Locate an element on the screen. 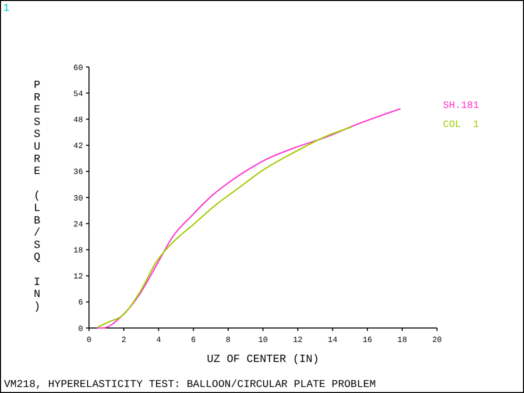 The width and height of the screenshot is (524, 393). text: VM218, HYPERELASTICITY TEST: BALLOON/CIRCULAR PLATE PROBLEM is located at coordinates (190, 385).